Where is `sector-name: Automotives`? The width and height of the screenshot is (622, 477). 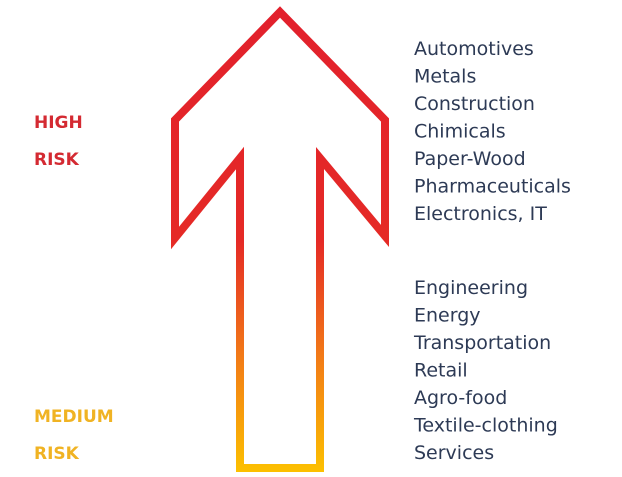
sector-name: Automotives is located at coordinates (474, 49).